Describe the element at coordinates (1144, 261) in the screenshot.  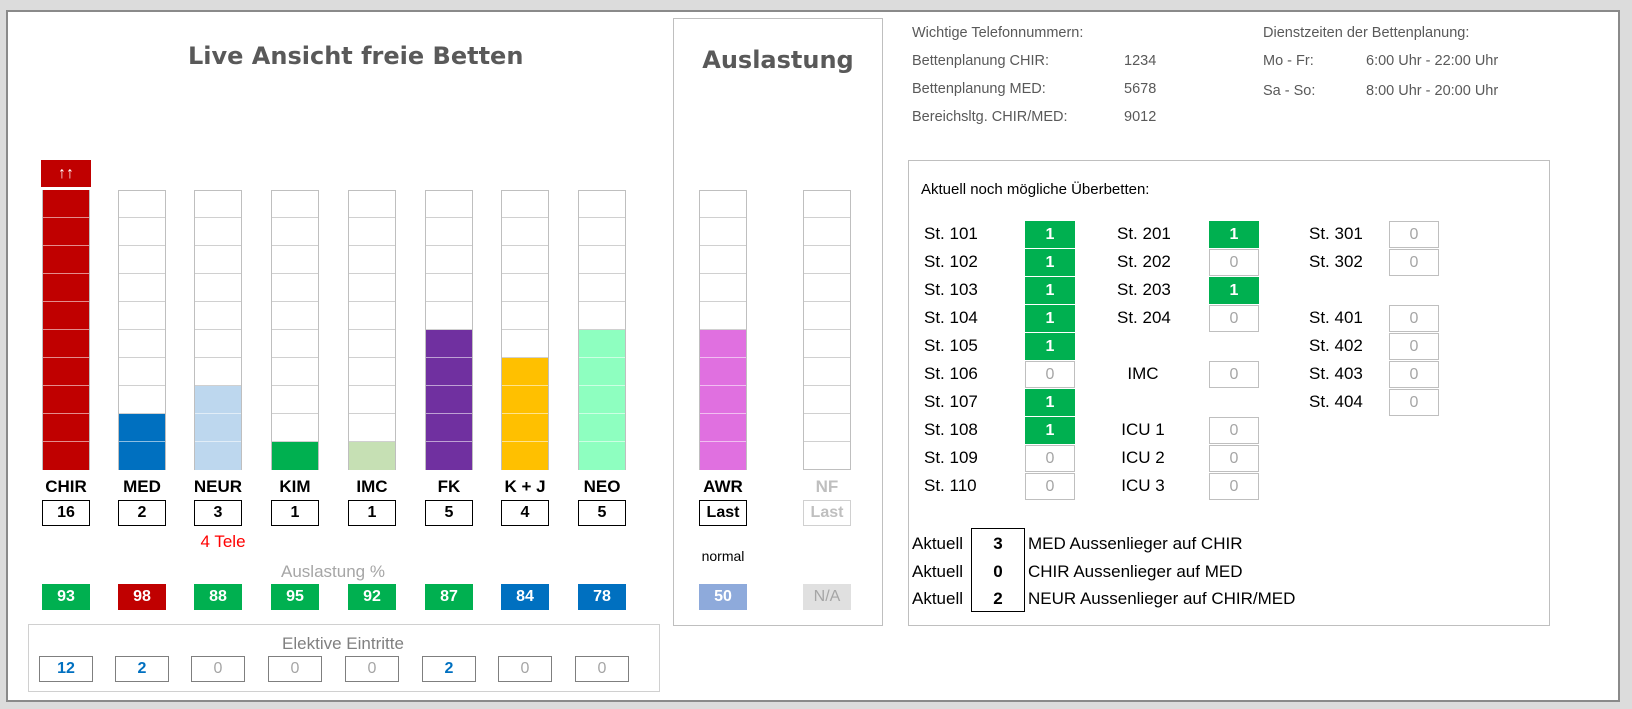
I see `overbed-station-label: St. 202` at that location.